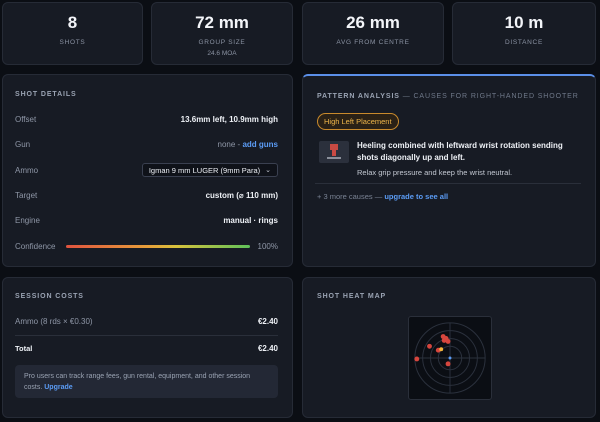 The width and height of the screenshot is (600, 422). What do you see at coordinates (146, 195) in the screenshot?
I see `target-row: Target custom (⌀ 110 mm)` at bounding box center [146, 195].